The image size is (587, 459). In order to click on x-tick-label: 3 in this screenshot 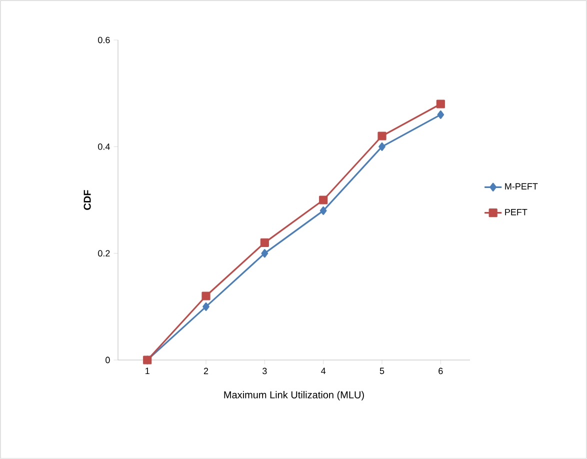, I will do `click(264, 371)`.